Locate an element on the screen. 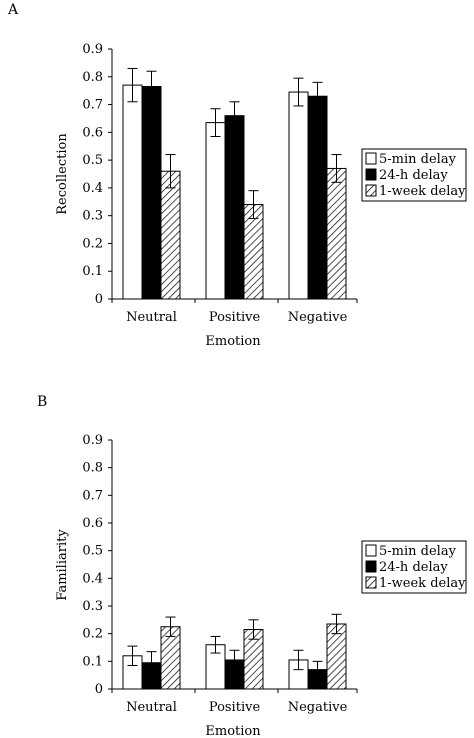 Image resolution: width=474 pixels, height=738 pixels. panel-letter: A is located at coordinates (13, 10).